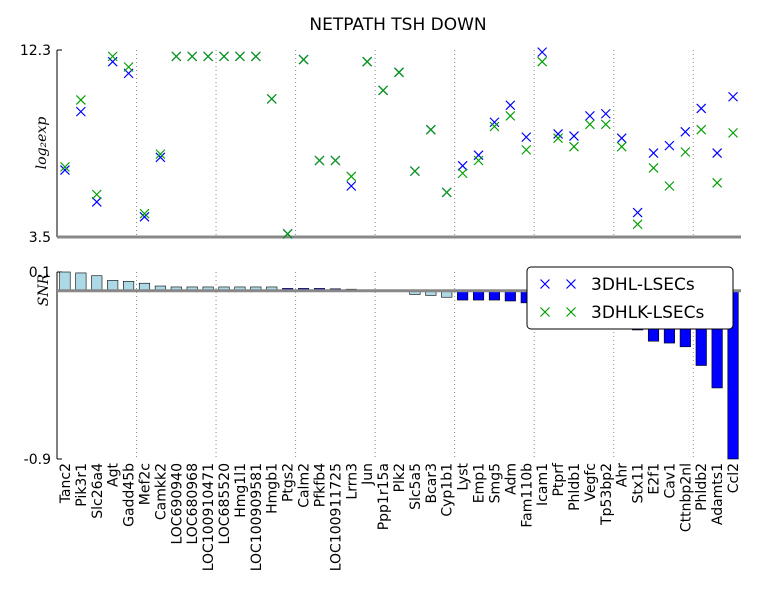  I want to click on x-tick-label: Ahr, so click(623, 475).